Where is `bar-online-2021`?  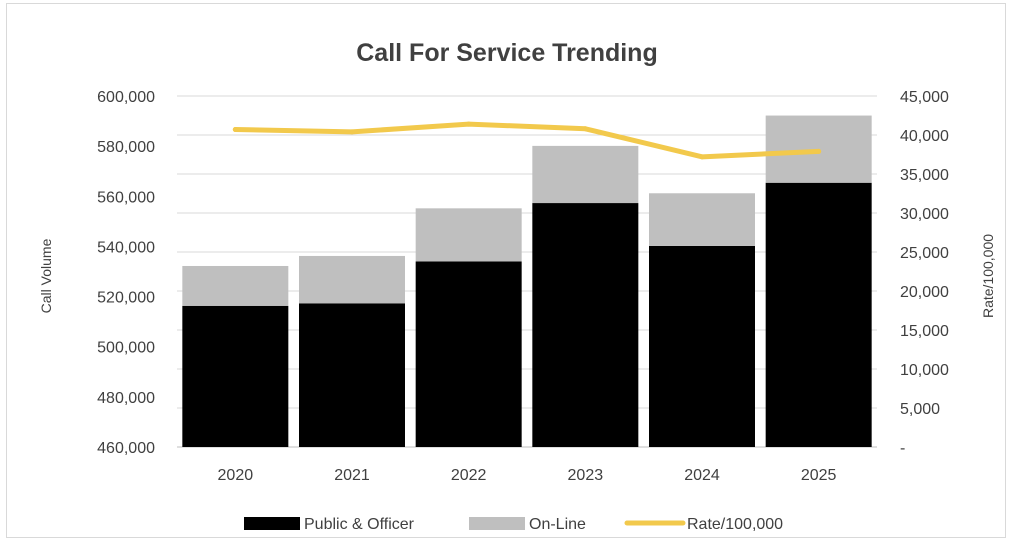
bar-online-2021 is located at coordinates (352, 279).